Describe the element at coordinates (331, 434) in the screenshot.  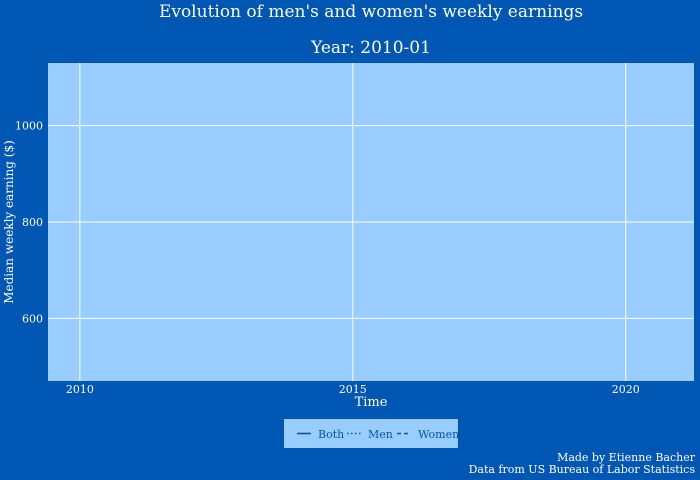
I see `legend-label: Both` at that location.